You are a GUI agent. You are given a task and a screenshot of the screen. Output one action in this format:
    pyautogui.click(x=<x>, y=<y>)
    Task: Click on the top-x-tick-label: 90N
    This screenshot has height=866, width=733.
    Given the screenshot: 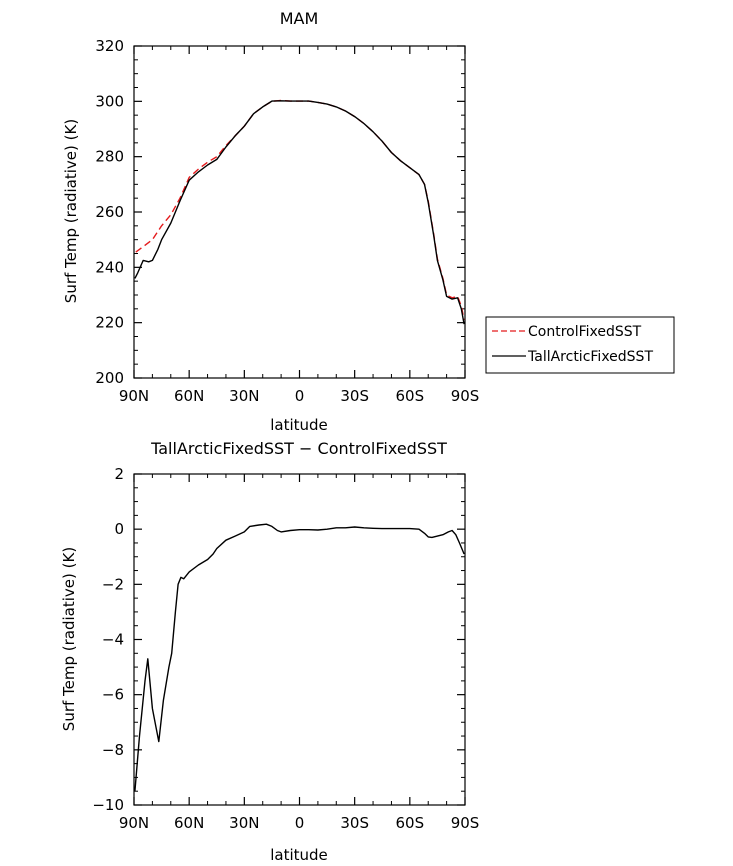 What is the action you would take?
    pyautogui.click(x=134, y=396)
    